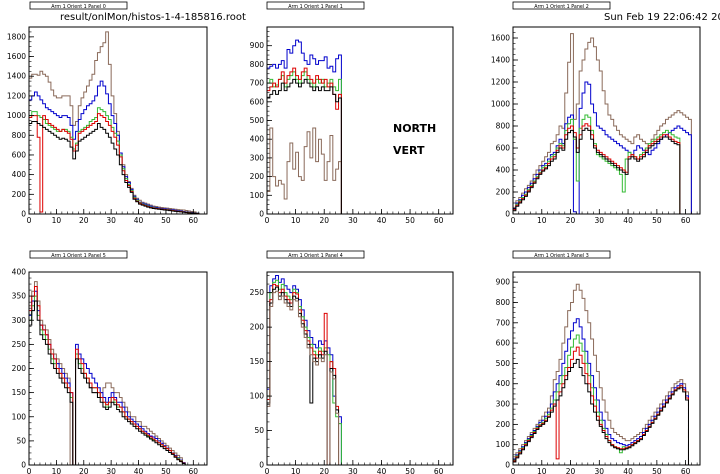 The image size is (720, 474). Describe the element at coordinates (500, 60) in the screenshot. I see `y-tick-label: 1400` at that location.